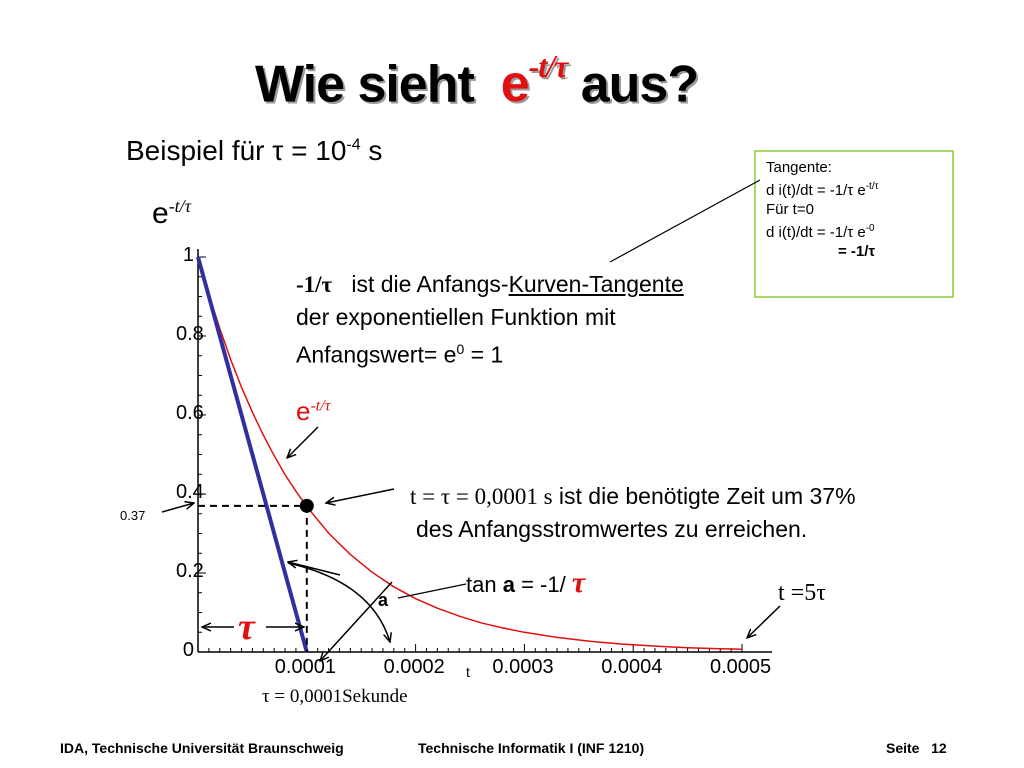 The width and height of the screenshot is (1024, 768). Describe the element at coordinates (365, 84) in the screenshot. I see `title-prefix: Wie sieht` at that location.